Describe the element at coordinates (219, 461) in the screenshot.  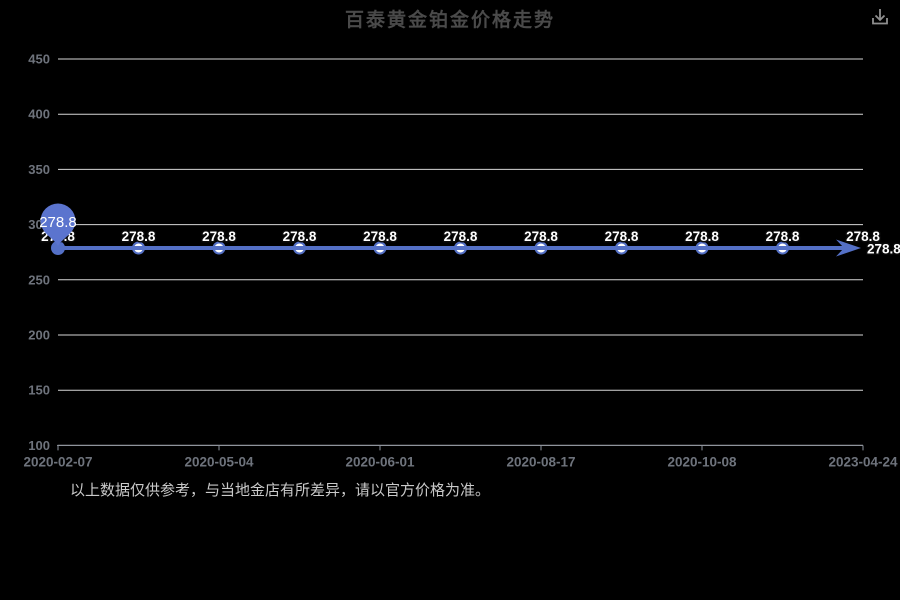
I see `x-tick-label: 2020-05-04` at that location.